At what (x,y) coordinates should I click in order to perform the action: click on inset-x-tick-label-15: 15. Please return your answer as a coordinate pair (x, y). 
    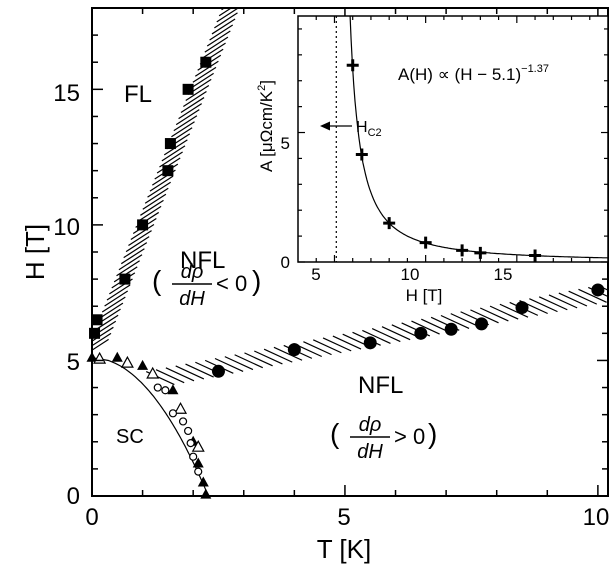
    Looking at the image, I should click on (503, 274).